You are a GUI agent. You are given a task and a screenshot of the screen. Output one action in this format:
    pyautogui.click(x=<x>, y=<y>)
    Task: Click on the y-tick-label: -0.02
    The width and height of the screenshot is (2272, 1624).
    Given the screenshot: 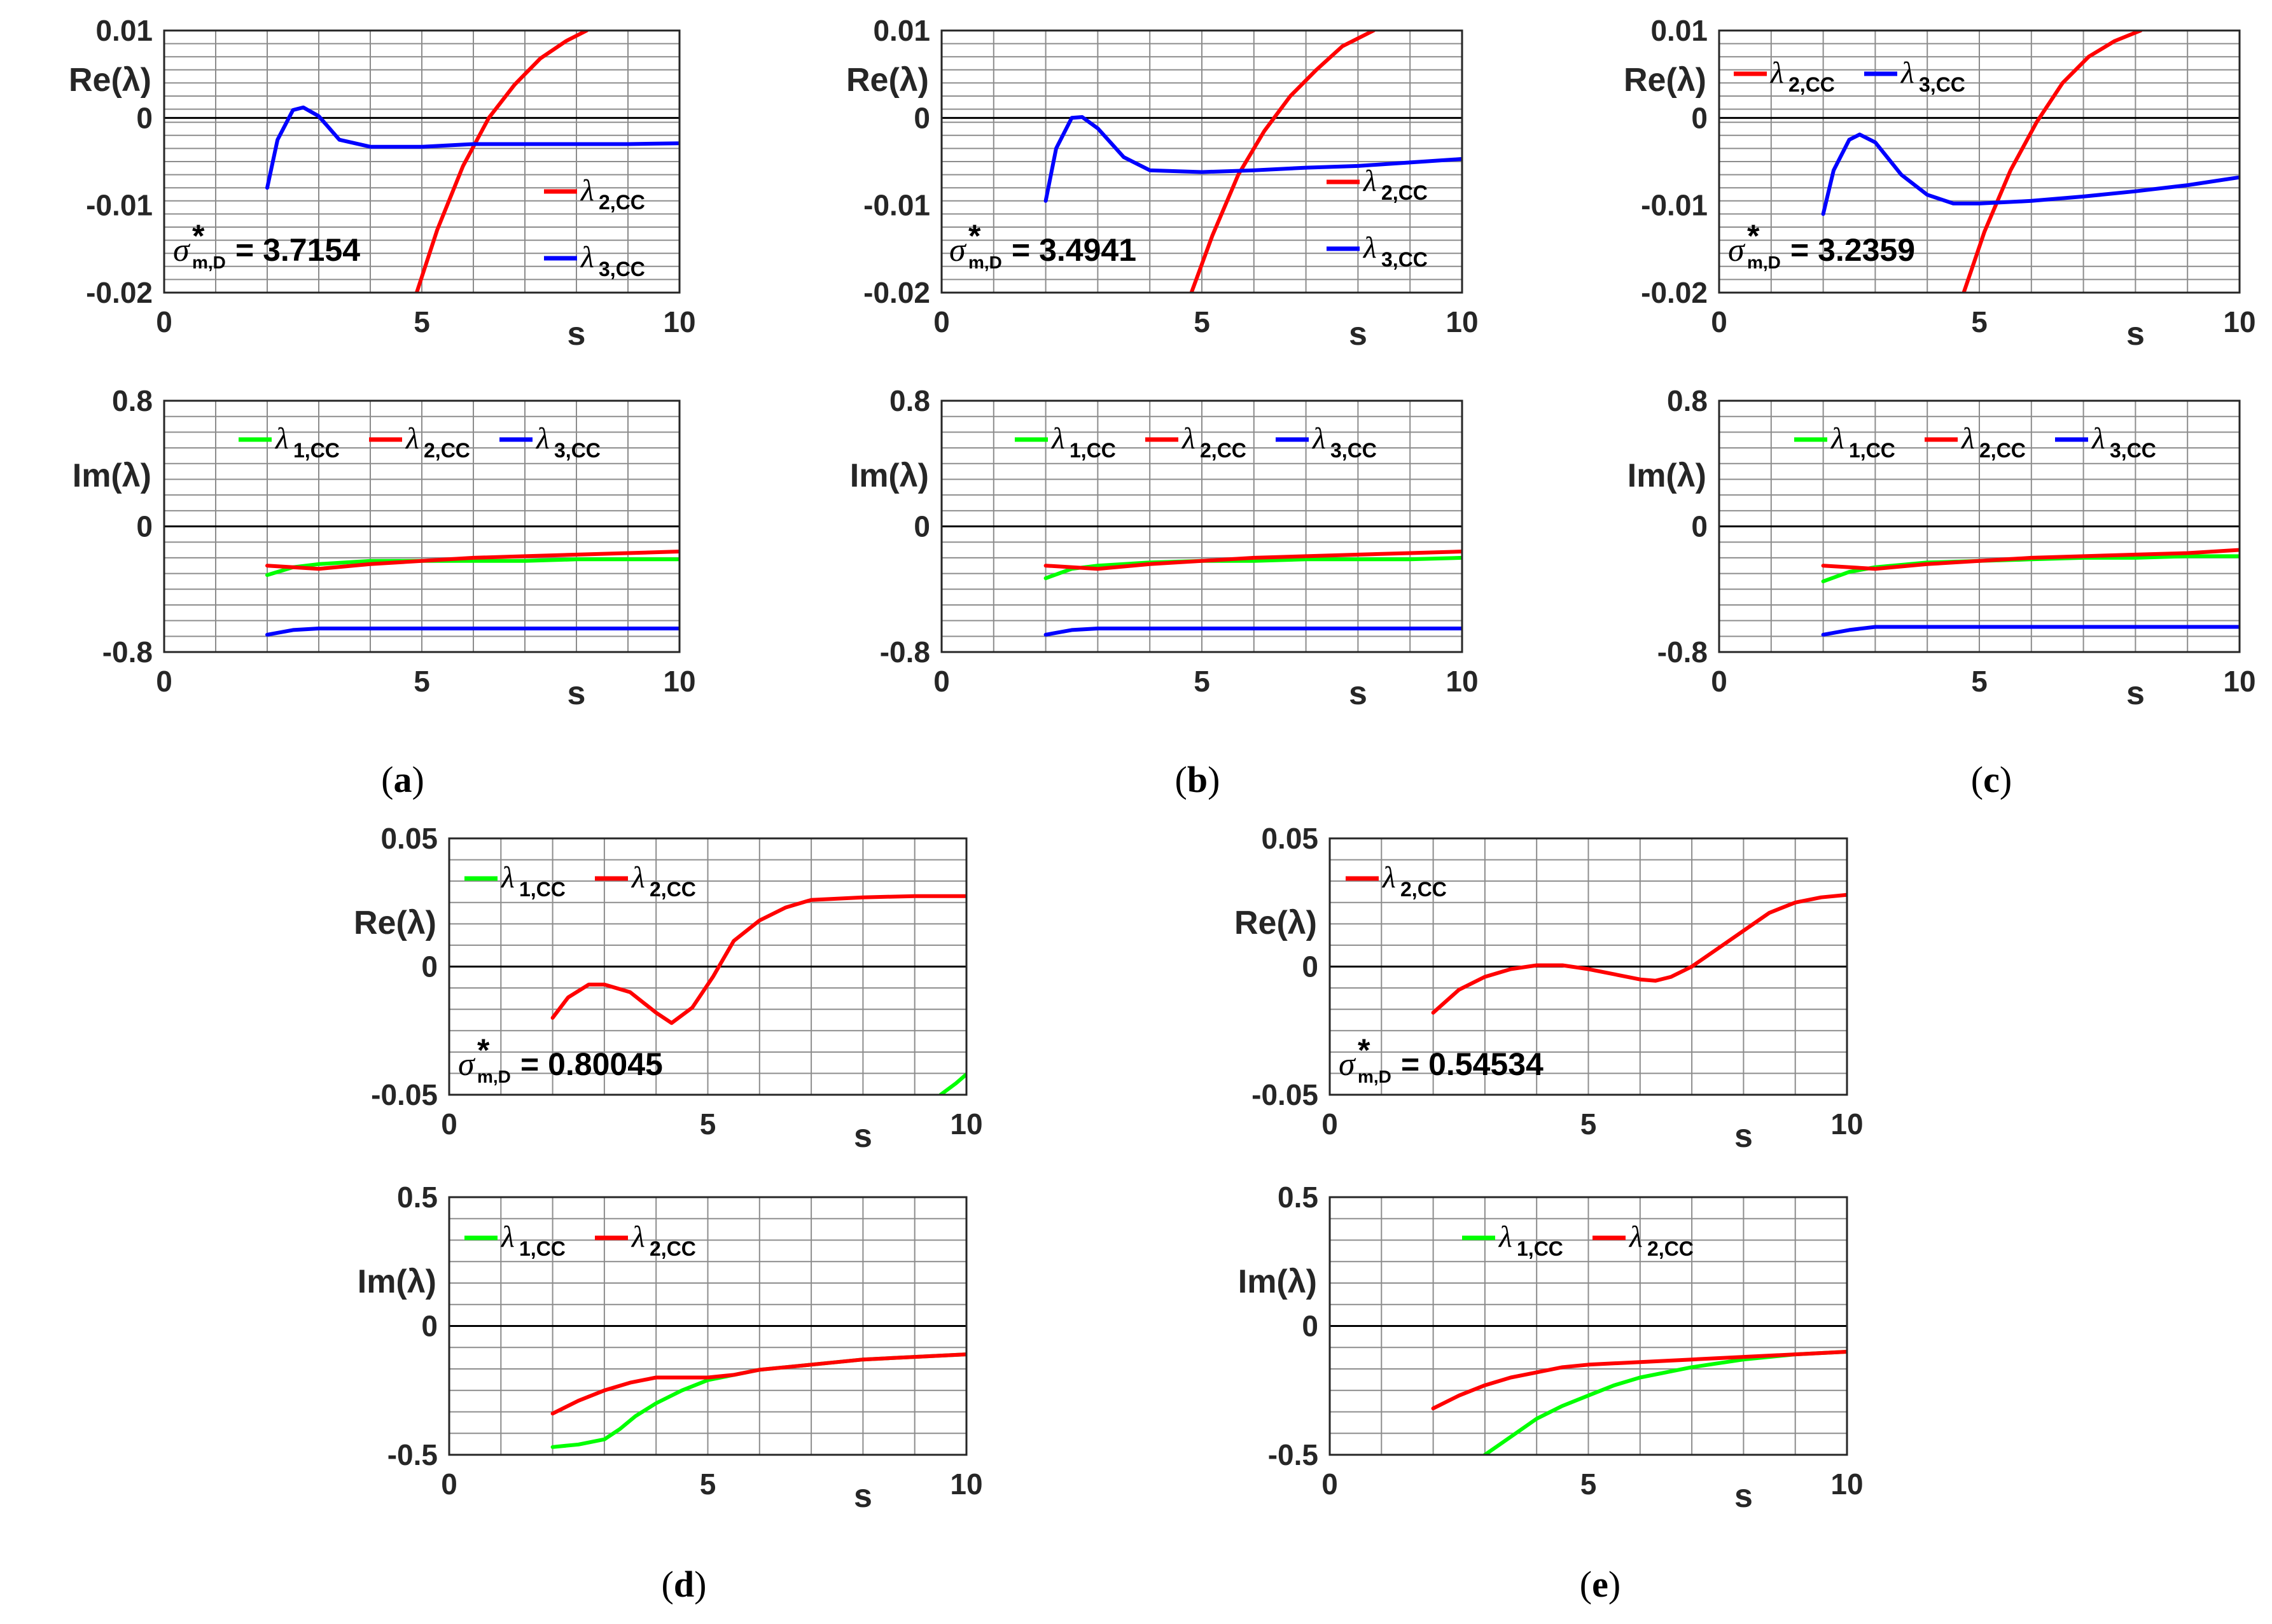 What is the action you would take?
    pyautogui.click(x=119, y=292)
    